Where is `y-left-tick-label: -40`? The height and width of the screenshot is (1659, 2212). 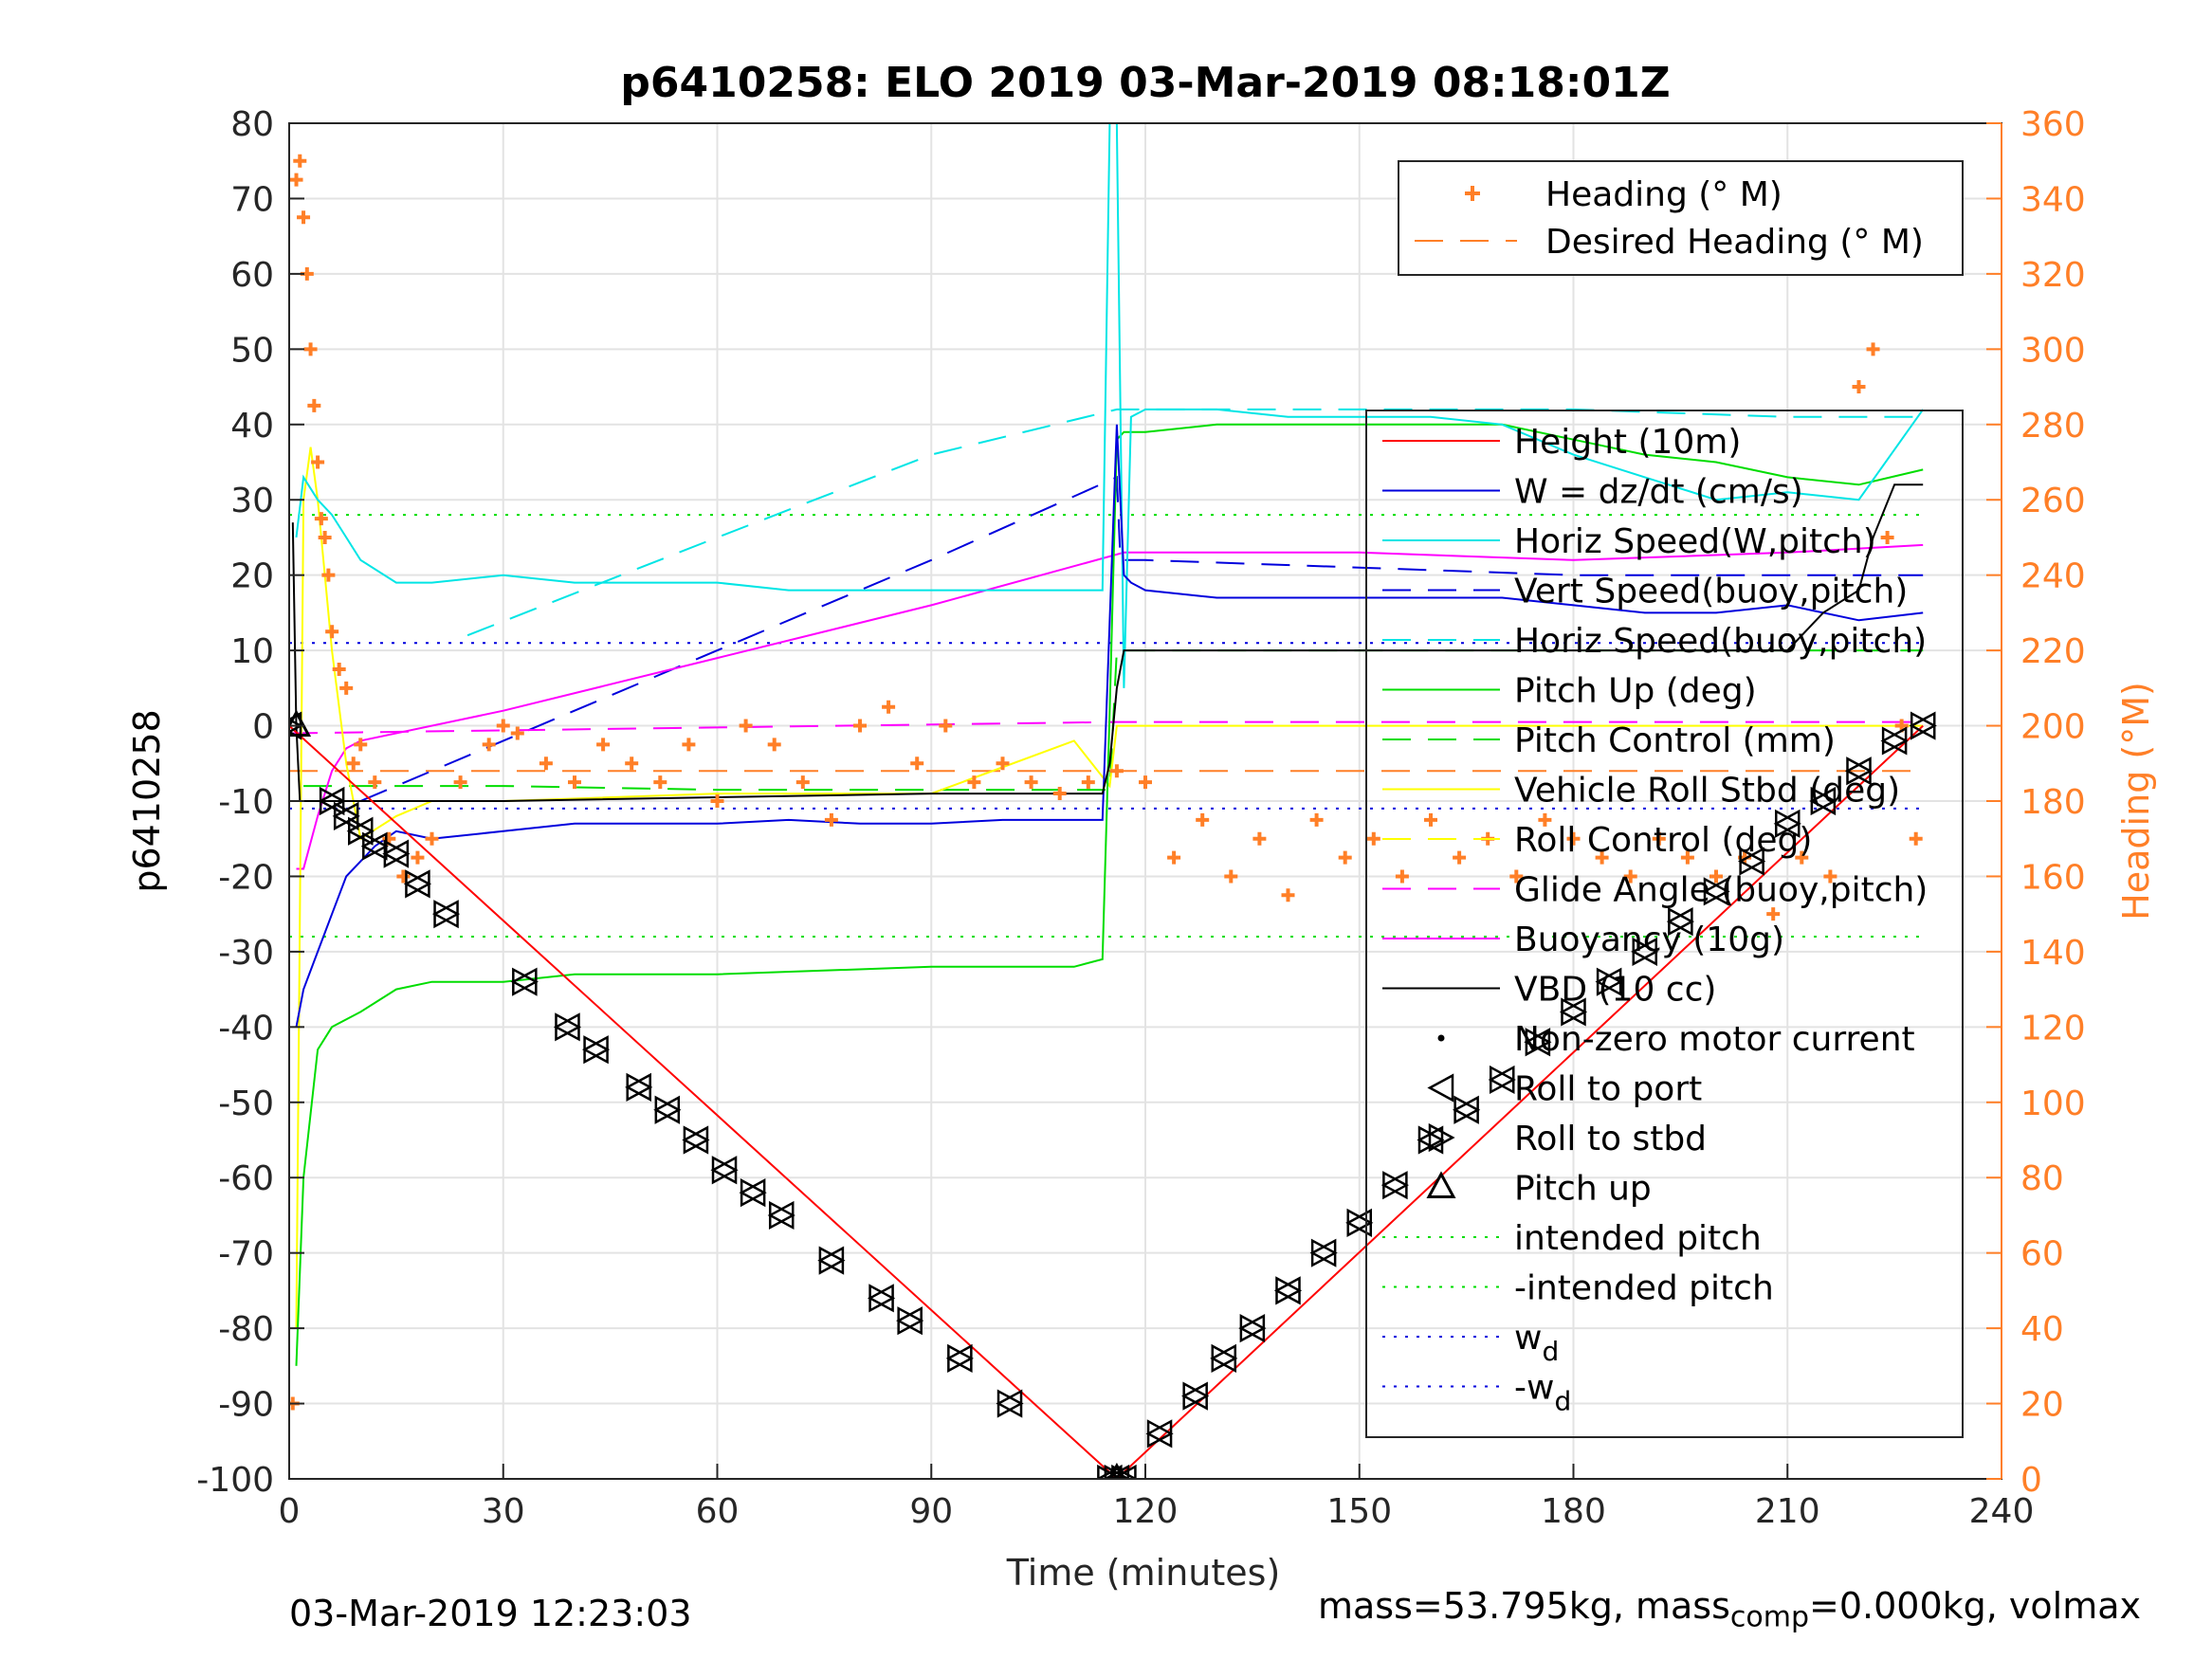
y-left-tick-label: -40 is located at coordinates (246, 1028).